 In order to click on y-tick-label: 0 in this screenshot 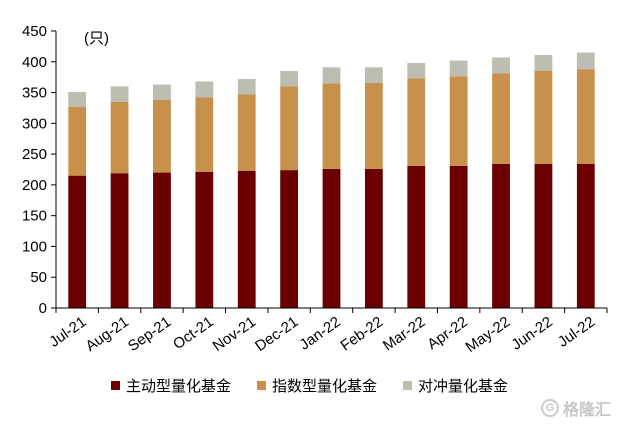, I will do `click(43, 308)`.